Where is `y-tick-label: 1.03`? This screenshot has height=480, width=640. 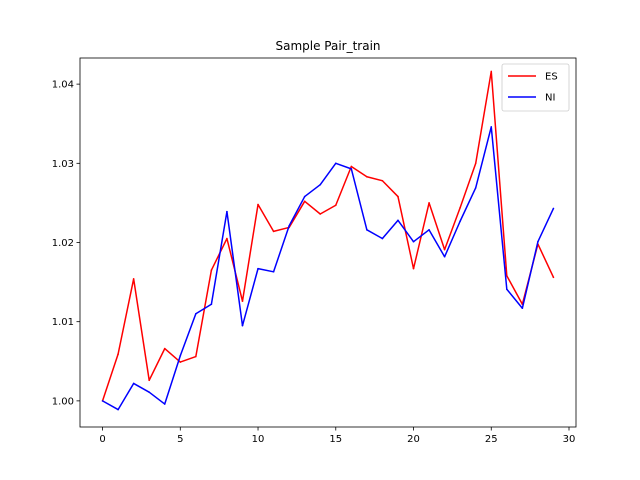
y-tick-label: 1.03 is located at coordinates (63, 164).